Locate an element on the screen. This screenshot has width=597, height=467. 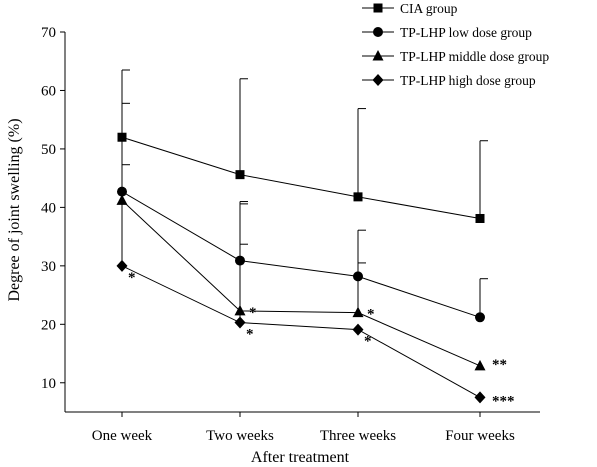
y-tick-label: 60 is located at coordinates (48, 91).